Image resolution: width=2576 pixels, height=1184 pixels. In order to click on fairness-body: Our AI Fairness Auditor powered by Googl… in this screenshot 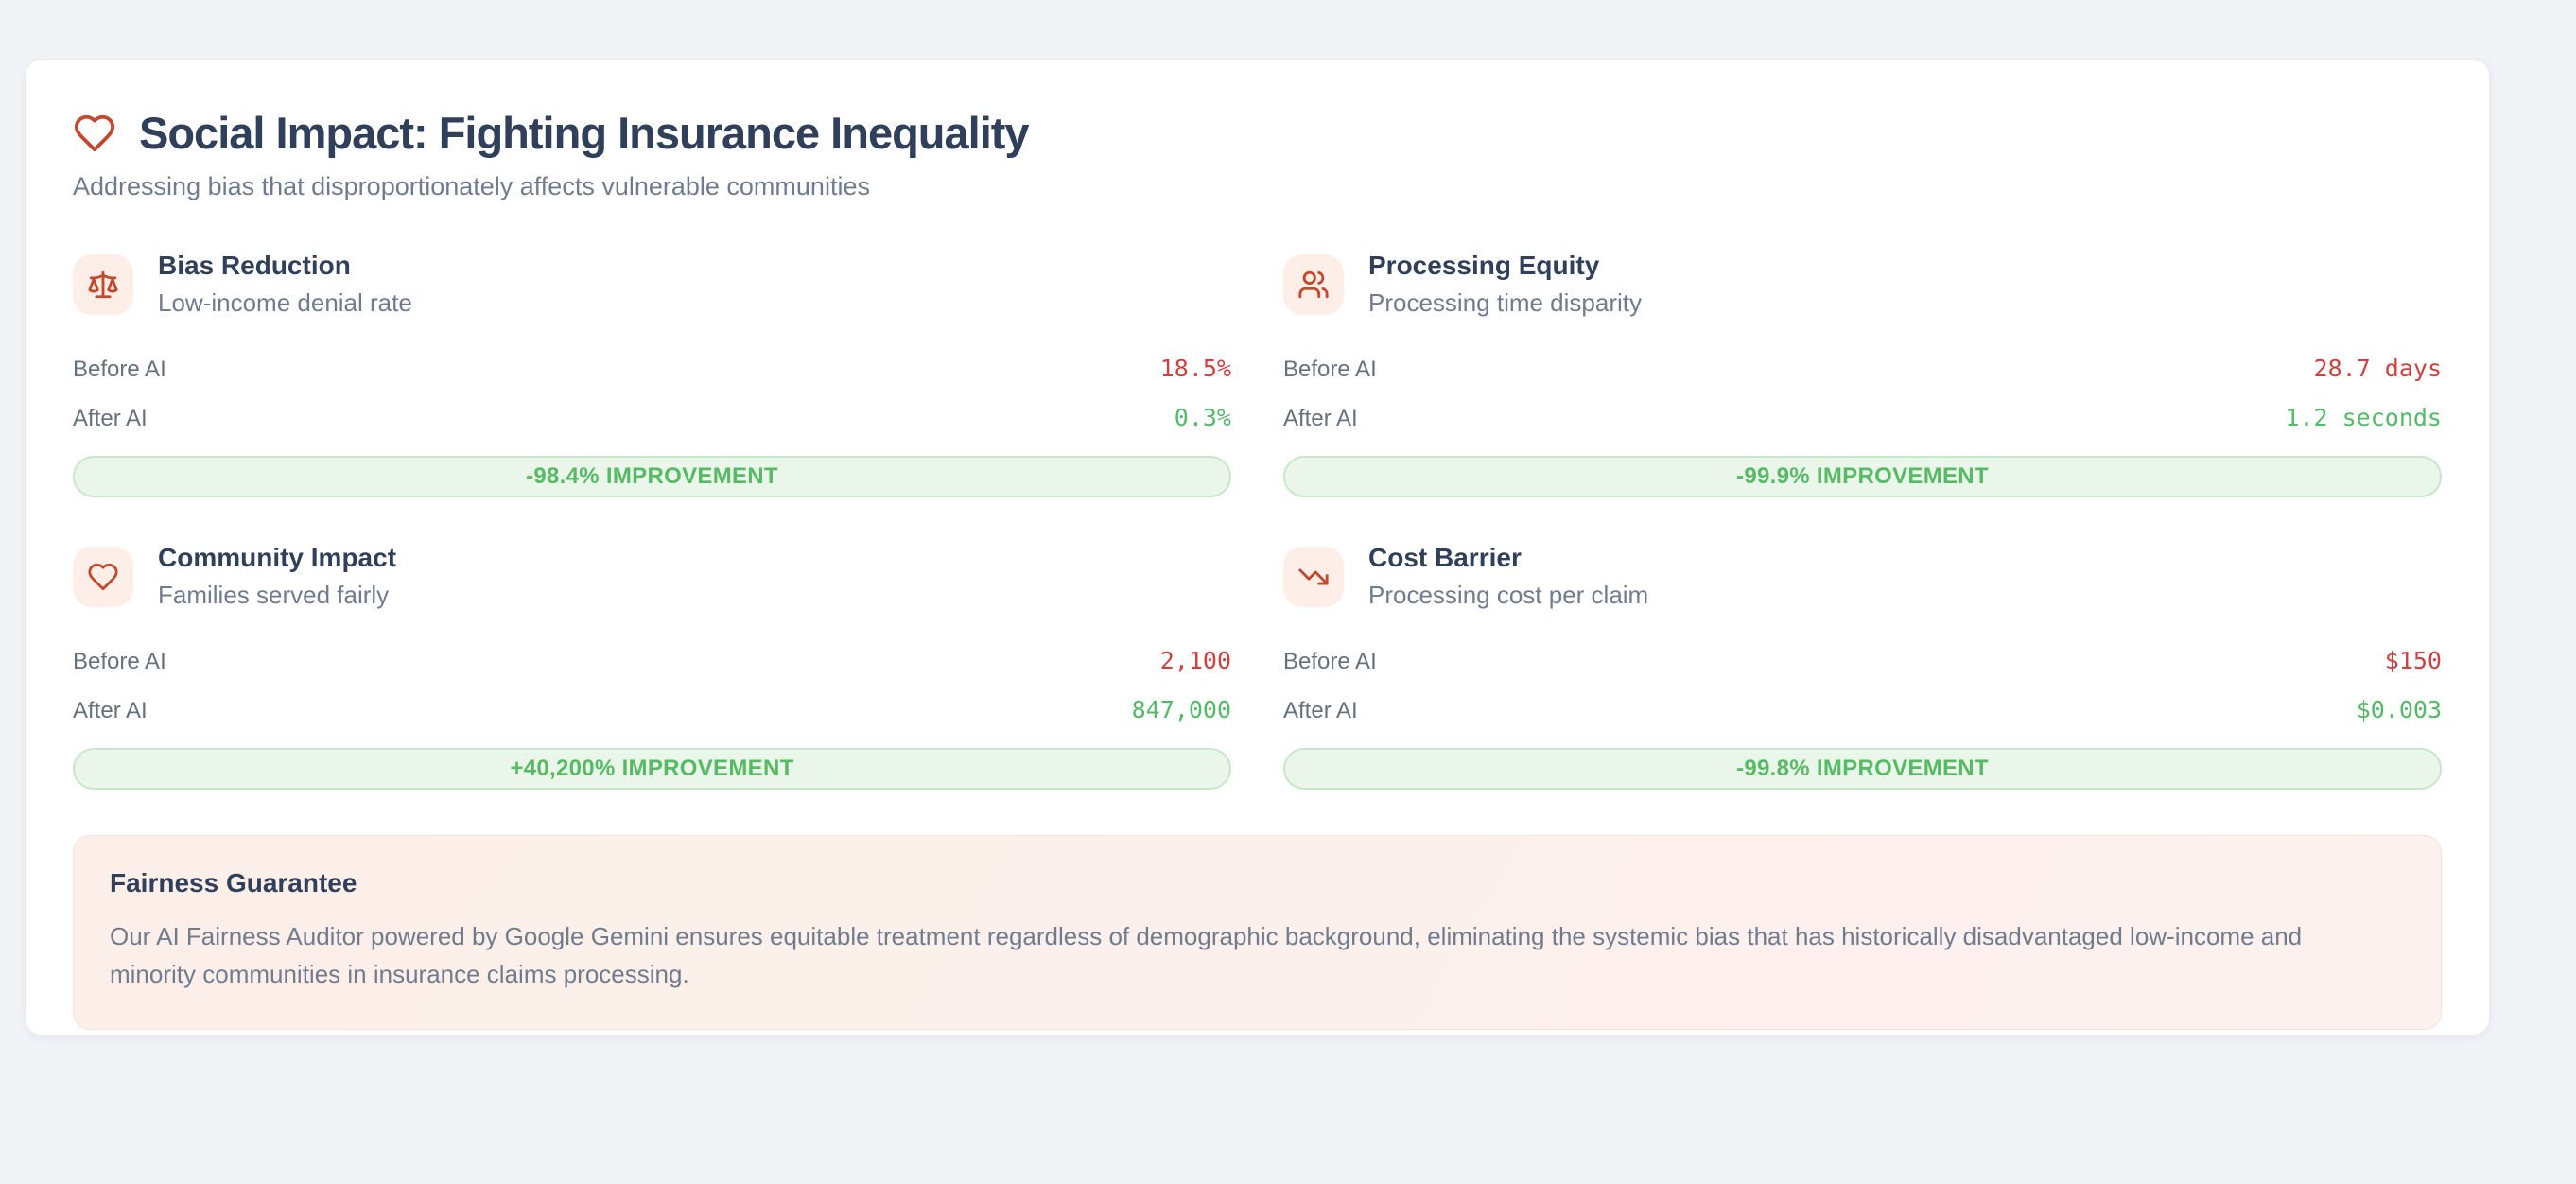, I will do `click(1206, 955)`.